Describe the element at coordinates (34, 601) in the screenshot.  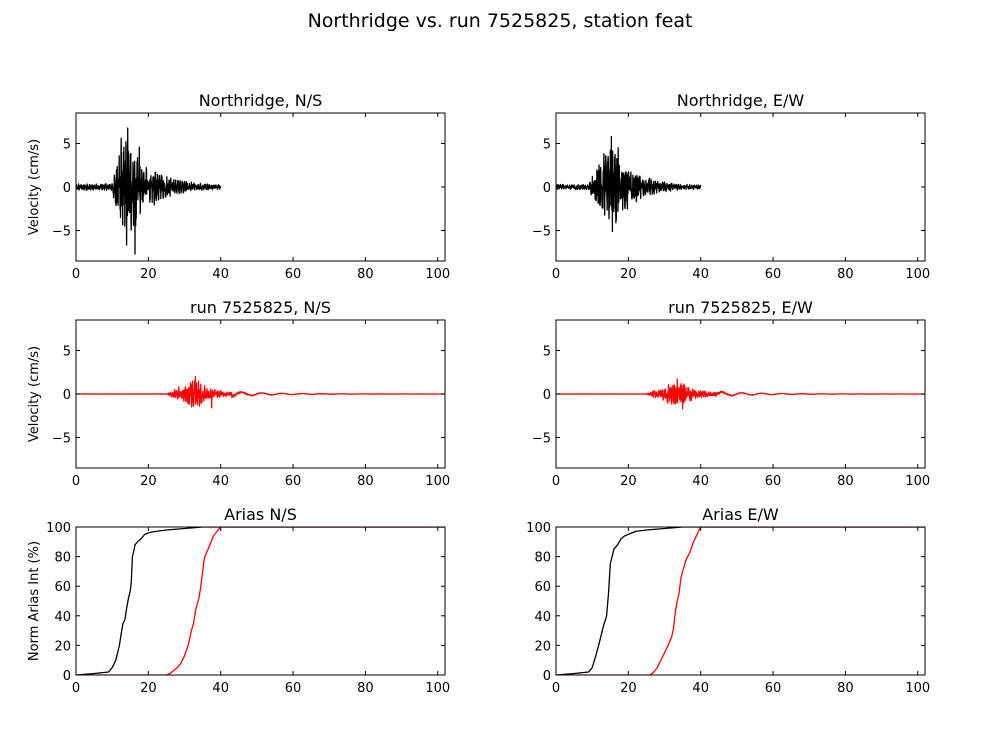
I see `y-axis-label: Norm Arias Int (%)` at that location.